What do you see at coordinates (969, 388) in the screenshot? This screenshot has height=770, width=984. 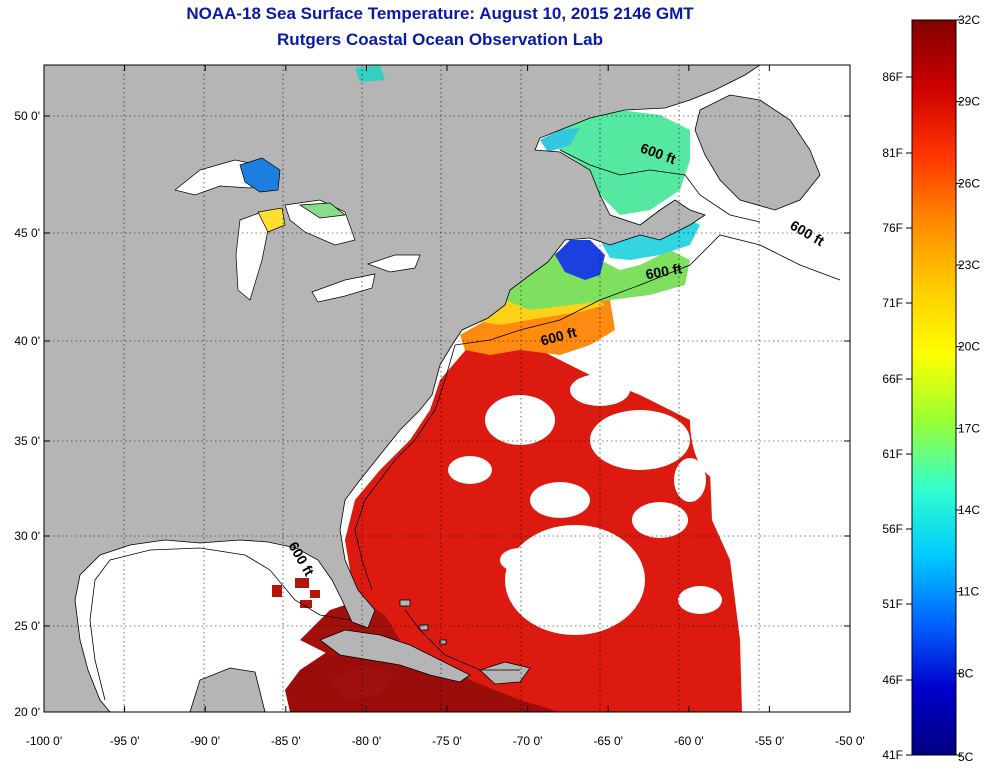 I see `colorbar-celsius-labels: 32C 29C 26C 23C 20C 17C 14C 11C 8C 5C` at bounding box center [969, 388].